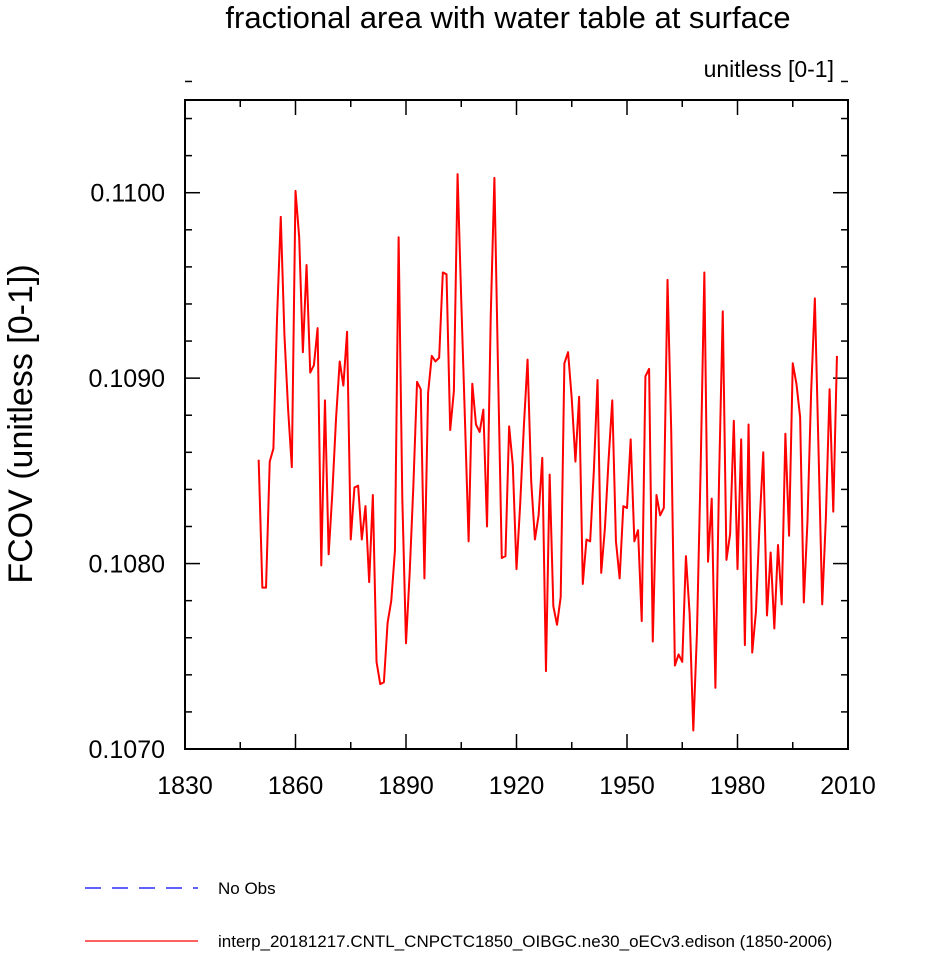  I want to click on x-tick-label: 1920, so click(517, 786).